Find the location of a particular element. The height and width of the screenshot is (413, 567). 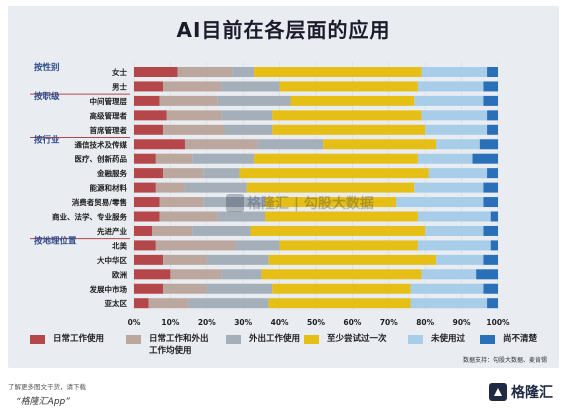

row-label: 金融服务 is located at coordinates (111, 173).